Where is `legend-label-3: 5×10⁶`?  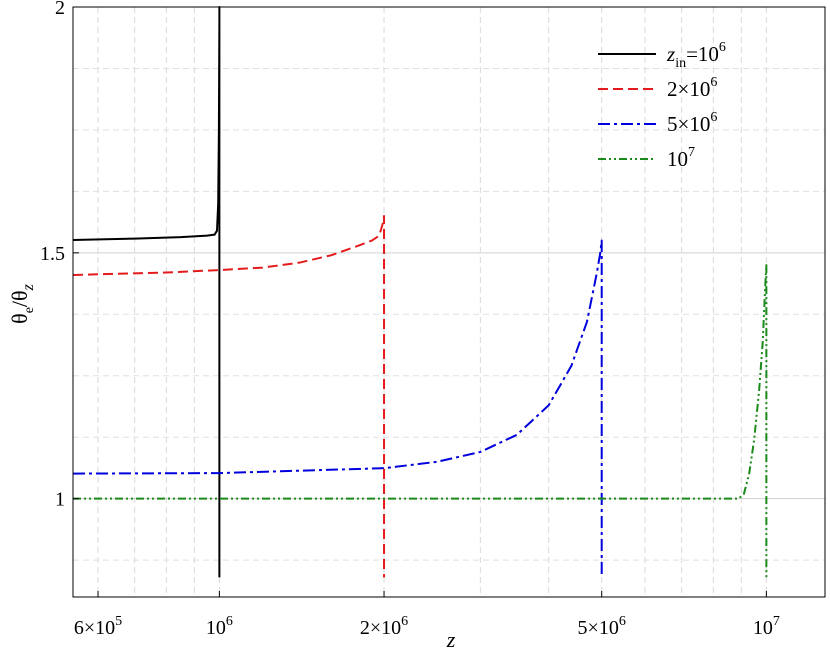 legend-label-3: 5×10⁶ is located at coordinates (692, 123).